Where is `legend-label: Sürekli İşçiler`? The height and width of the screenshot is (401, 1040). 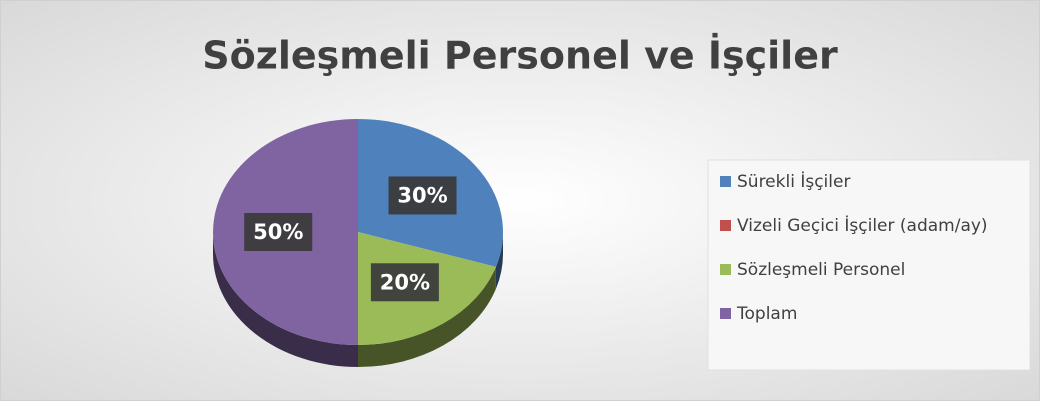
legend-label: Sürekli İşçiler is located at coordinates (793, 181).